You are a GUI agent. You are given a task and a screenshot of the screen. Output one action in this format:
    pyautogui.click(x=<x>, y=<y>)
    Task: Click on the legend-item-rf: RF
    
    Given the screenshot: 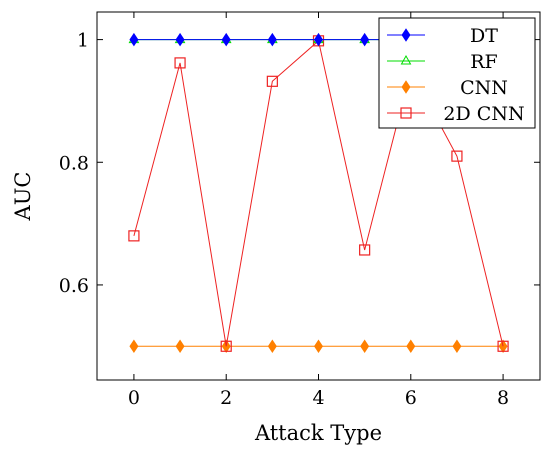 What is the action you would take?
    pyautogui.click(x=442, y=62)
    